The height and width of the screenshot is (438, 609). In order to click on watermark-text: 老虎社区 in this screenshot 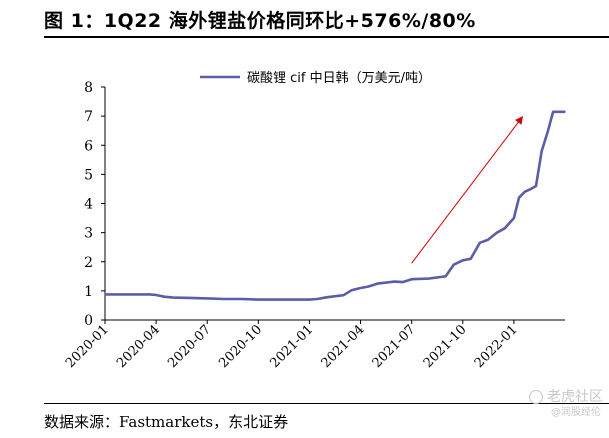, I will do `click(575, 397)`.